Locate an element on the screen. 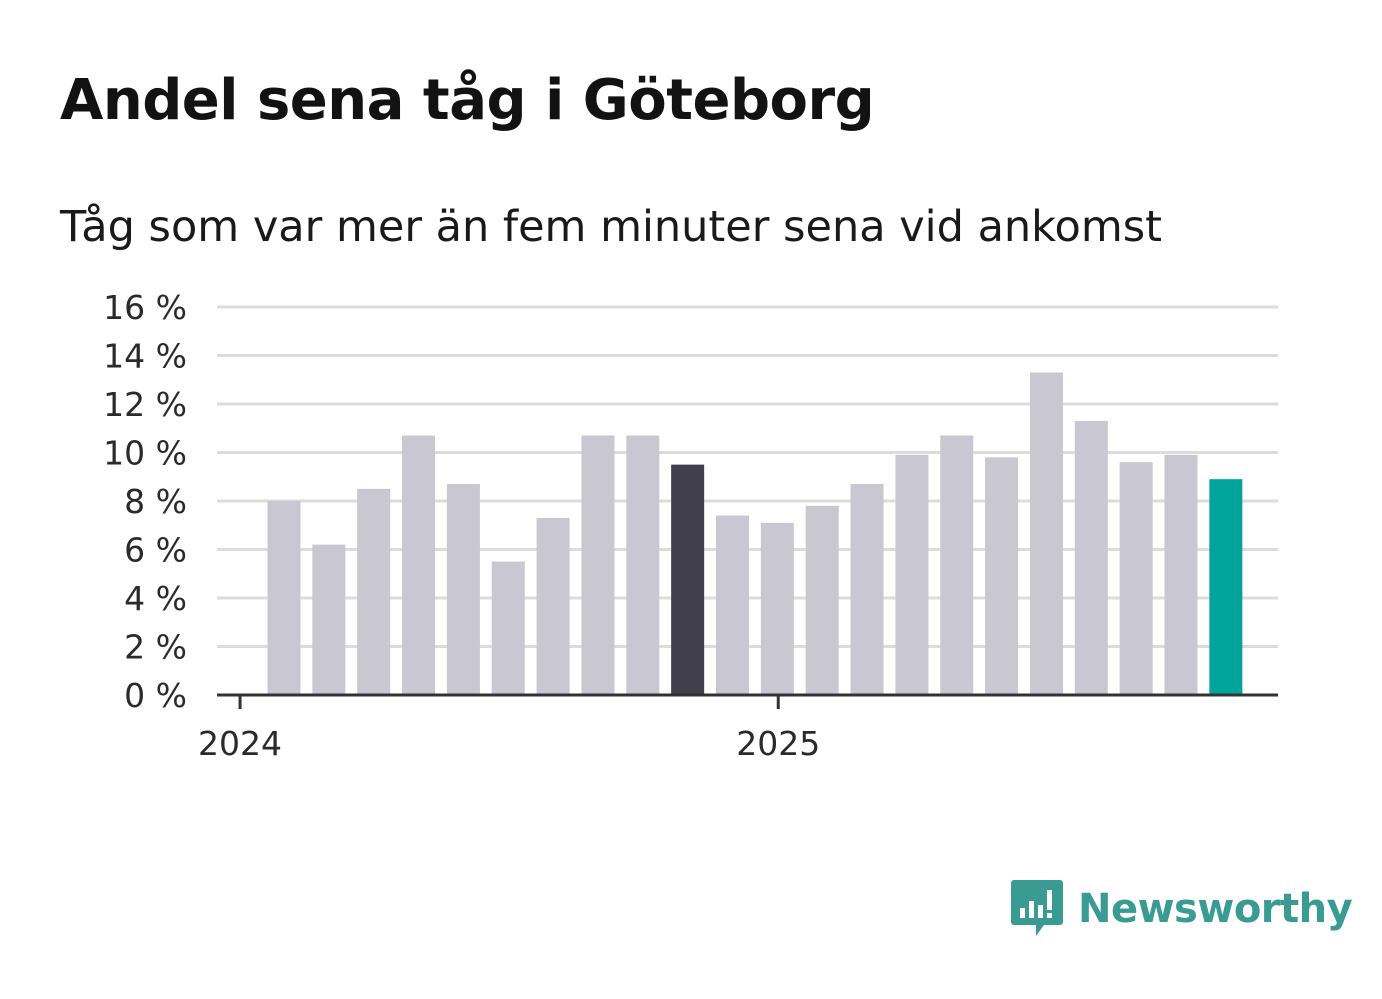  brand-logo: Newsworthy is located at coordinates (1181, 909).